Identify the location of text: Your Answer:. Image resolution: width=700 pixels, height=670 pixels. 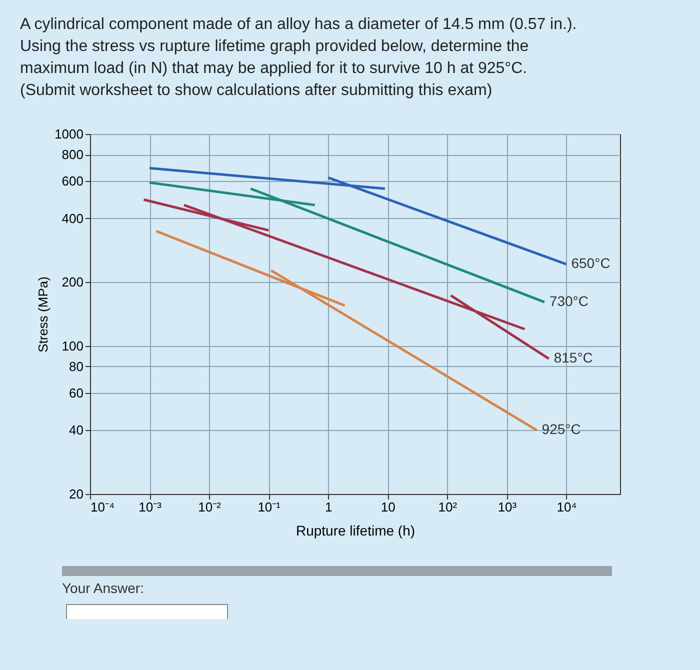
(103, 588).